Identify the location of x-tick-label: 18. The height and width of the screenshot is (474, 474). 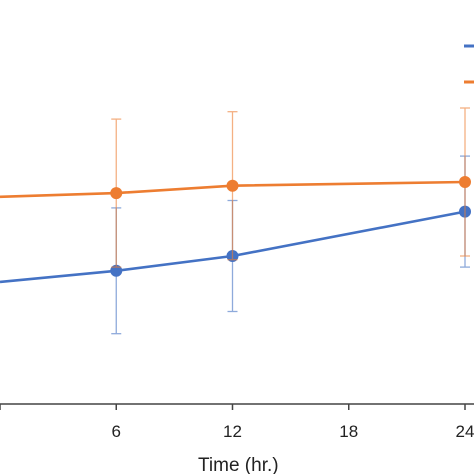
(348, 431).